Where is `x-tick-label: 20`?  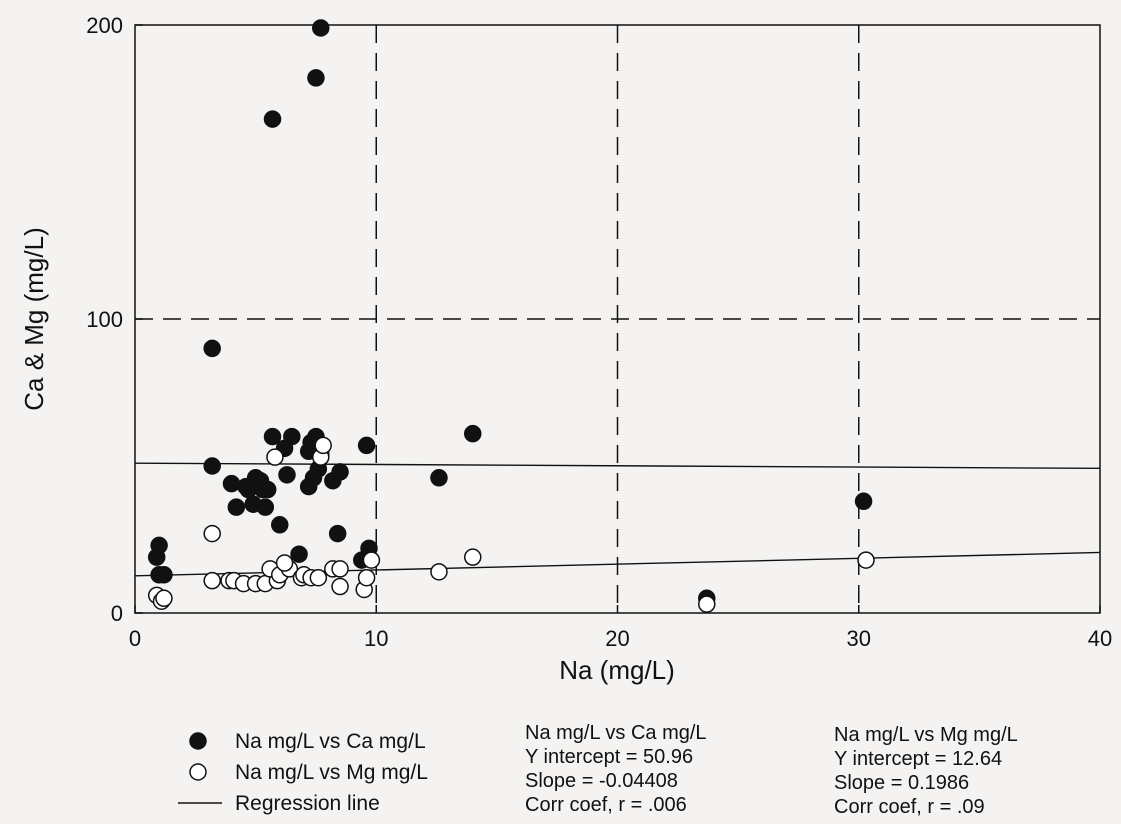
x-tick-label: 20 is located at coordinates (617, 638).